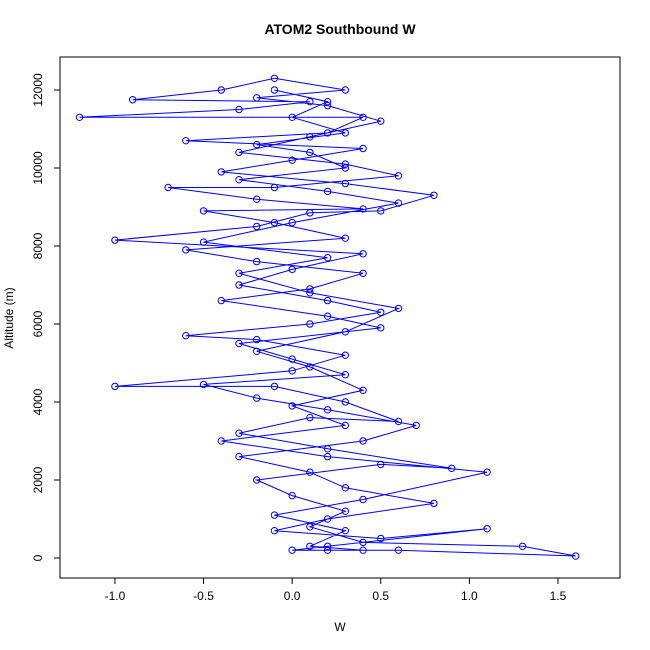 This screenshot has width=650, height=650. What do you see at coordinates (203, 596) in the screenshot?
I see `x-tick-label: -0.5` at bounding box center [203, 596].